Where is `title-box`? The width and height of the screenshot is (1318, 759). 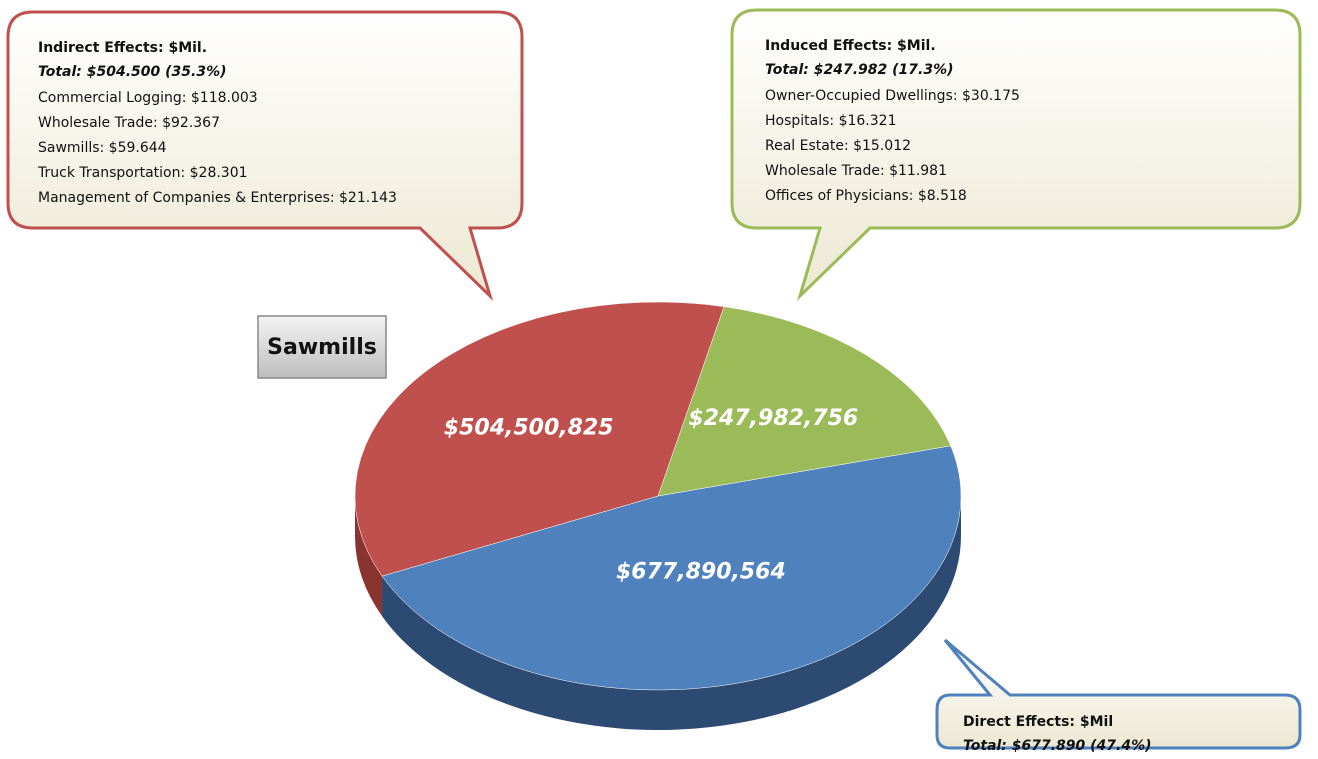
title-box is located at coordinates (322, 347).